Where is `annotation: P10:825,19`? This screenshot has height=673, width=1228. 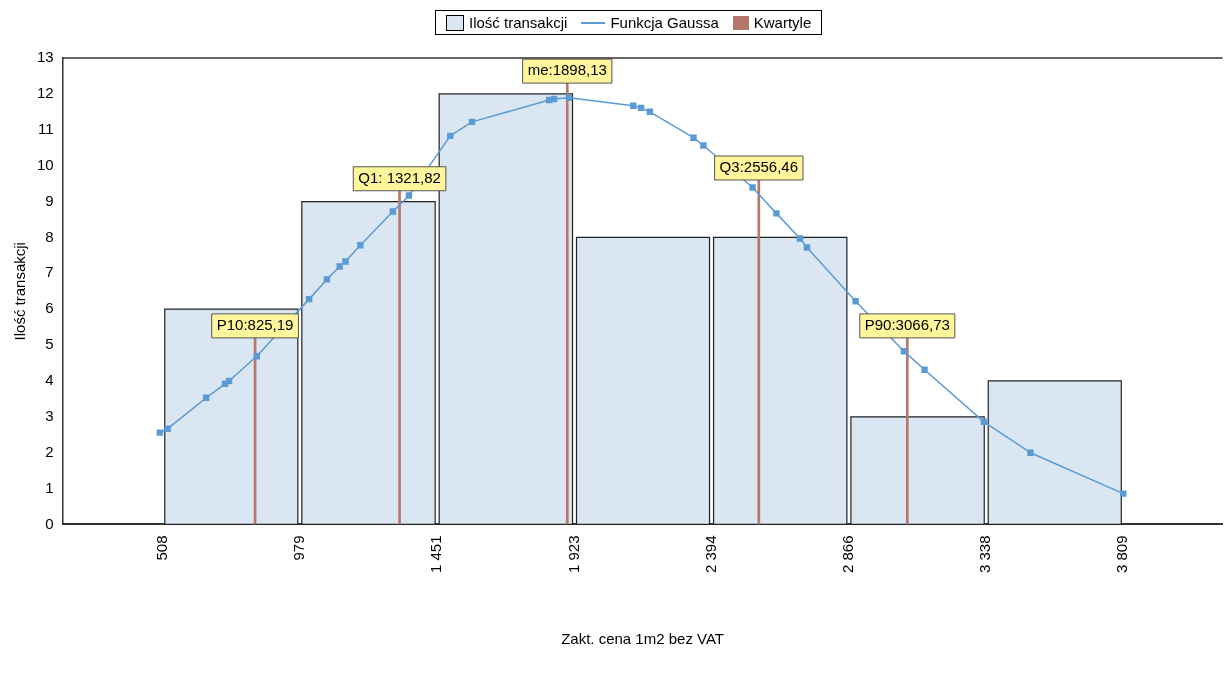
annotation: P10:825,19 is located at coordinates (255, 325).